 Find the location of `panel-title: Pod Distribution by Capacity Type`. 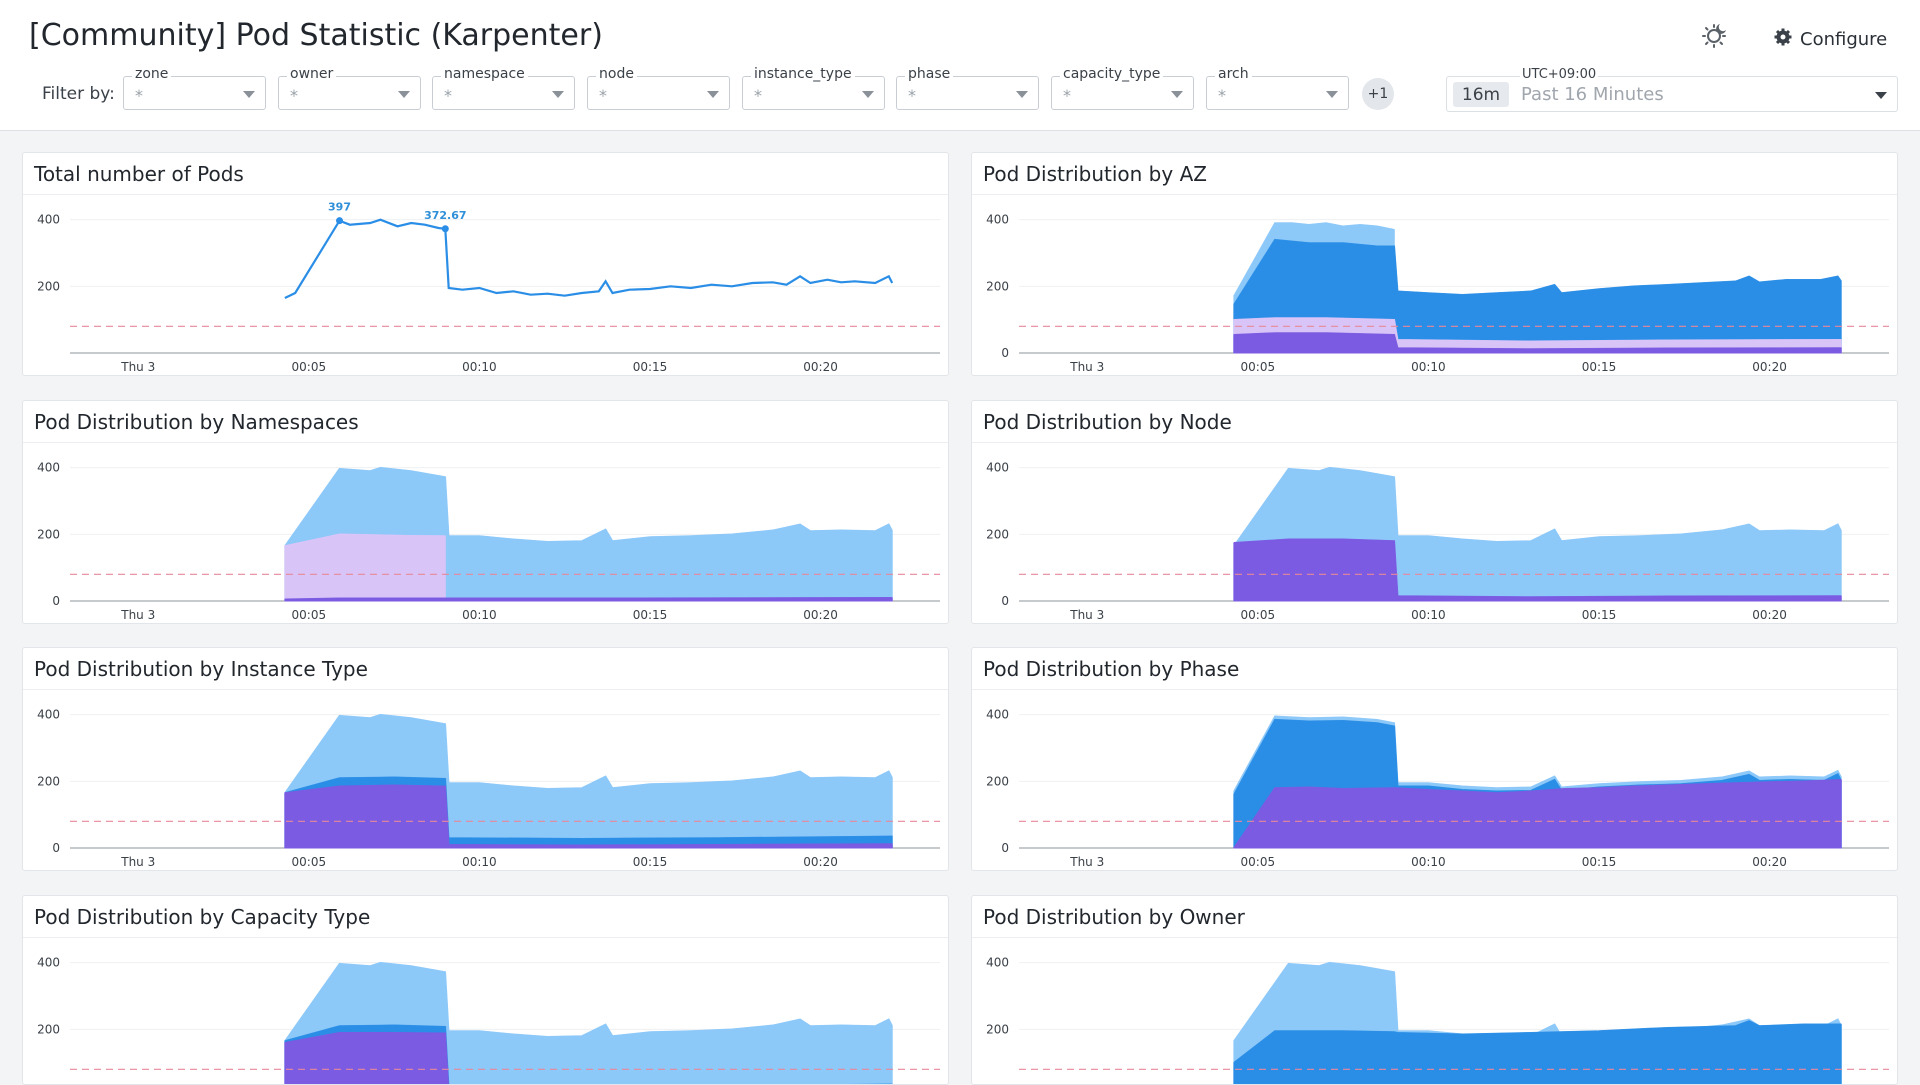

panel-title: Pod Distribution by Capacity Type is located at coordinates (202, 917).